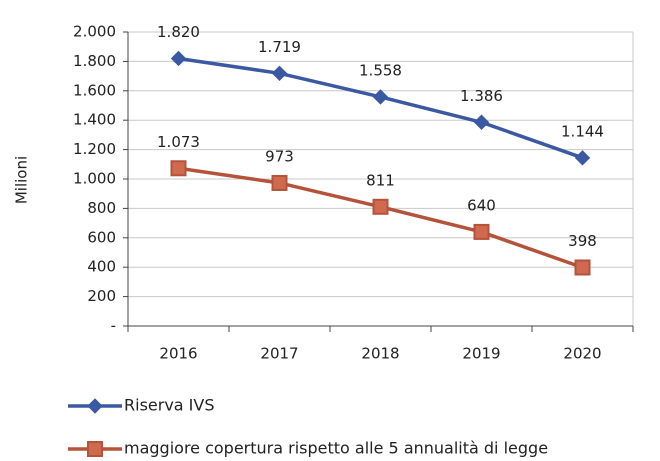  What do you see at coordinates (178, 354) in the screenshot?
I see `x-tick-label: 2016` at bounding box center [178, 354].